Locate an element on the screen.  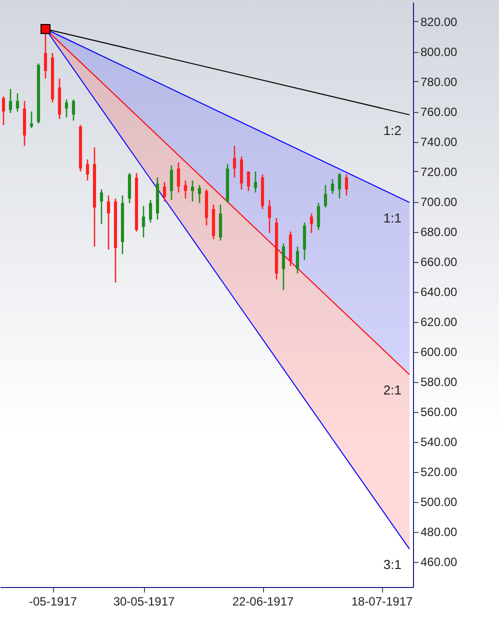
series-label: 3:1 is located at coordinates (392, 564).